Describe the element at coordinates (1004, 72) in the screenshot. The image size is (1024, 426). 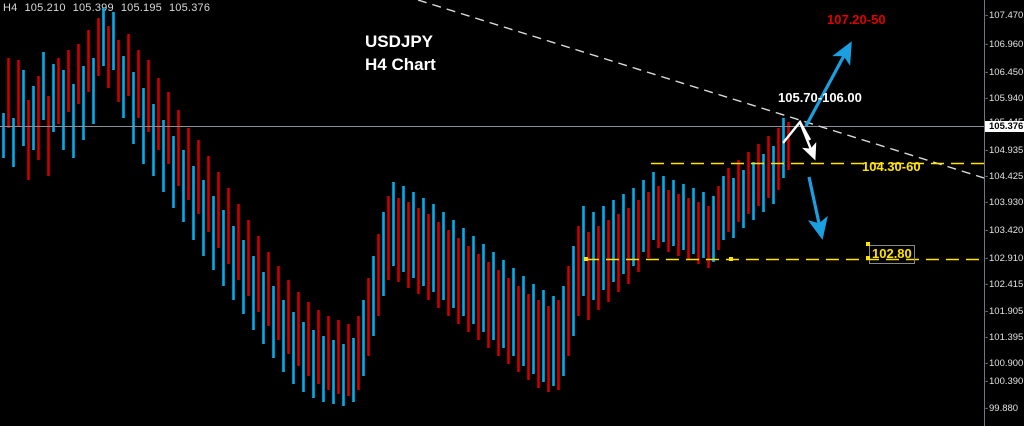
I see `price-tick: -106.450` at that location.